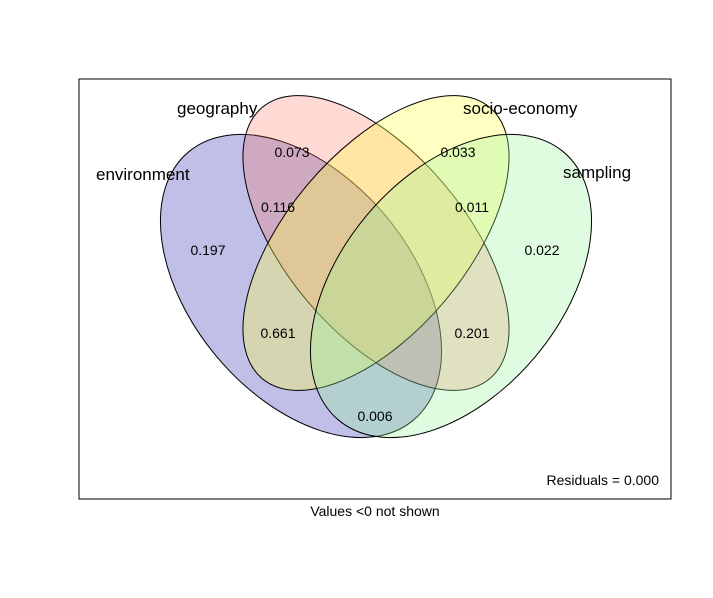  Describe the element at coordinates (277, 333) in the screenshot. I see `value-environment-socio-economy: 0.661` at that location.